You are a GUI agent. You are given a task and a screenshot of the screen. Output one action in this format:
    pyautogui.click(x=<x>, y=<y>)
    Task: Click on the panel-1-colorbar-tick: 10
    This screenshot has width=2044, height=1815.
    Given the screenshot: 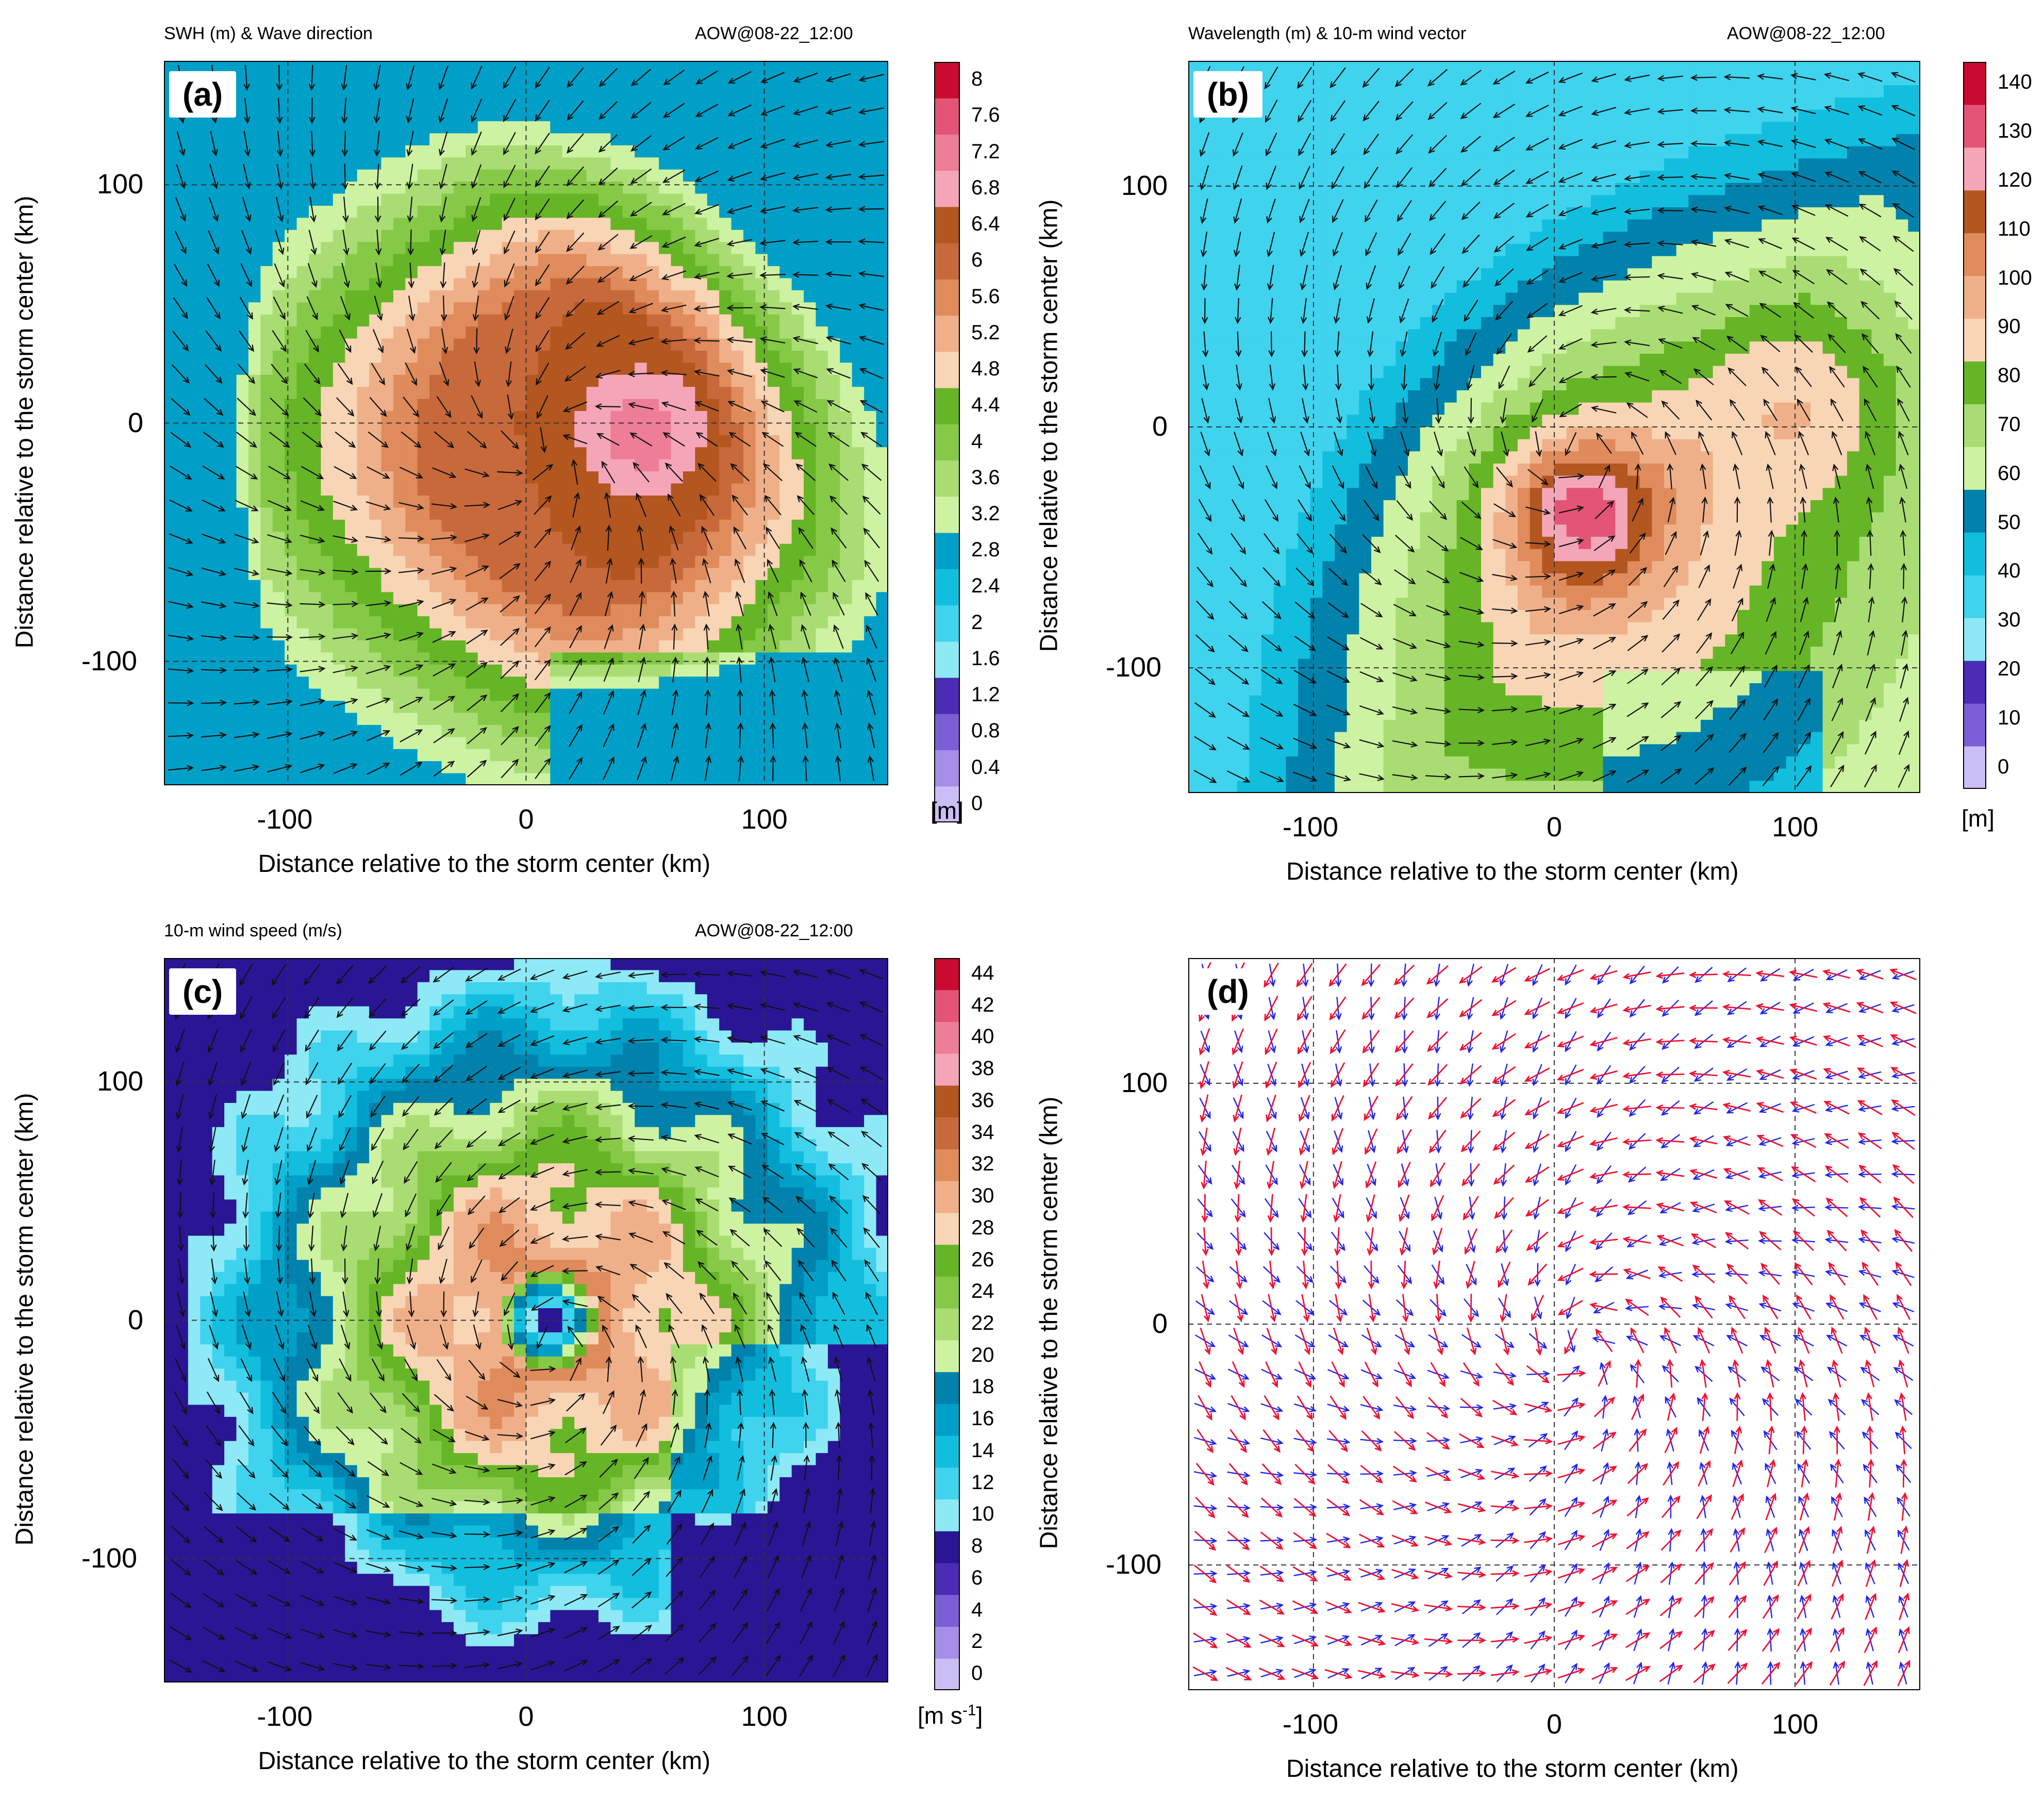 What is the action you would take?
    pyautogui.click(x=2009, y=717)
    